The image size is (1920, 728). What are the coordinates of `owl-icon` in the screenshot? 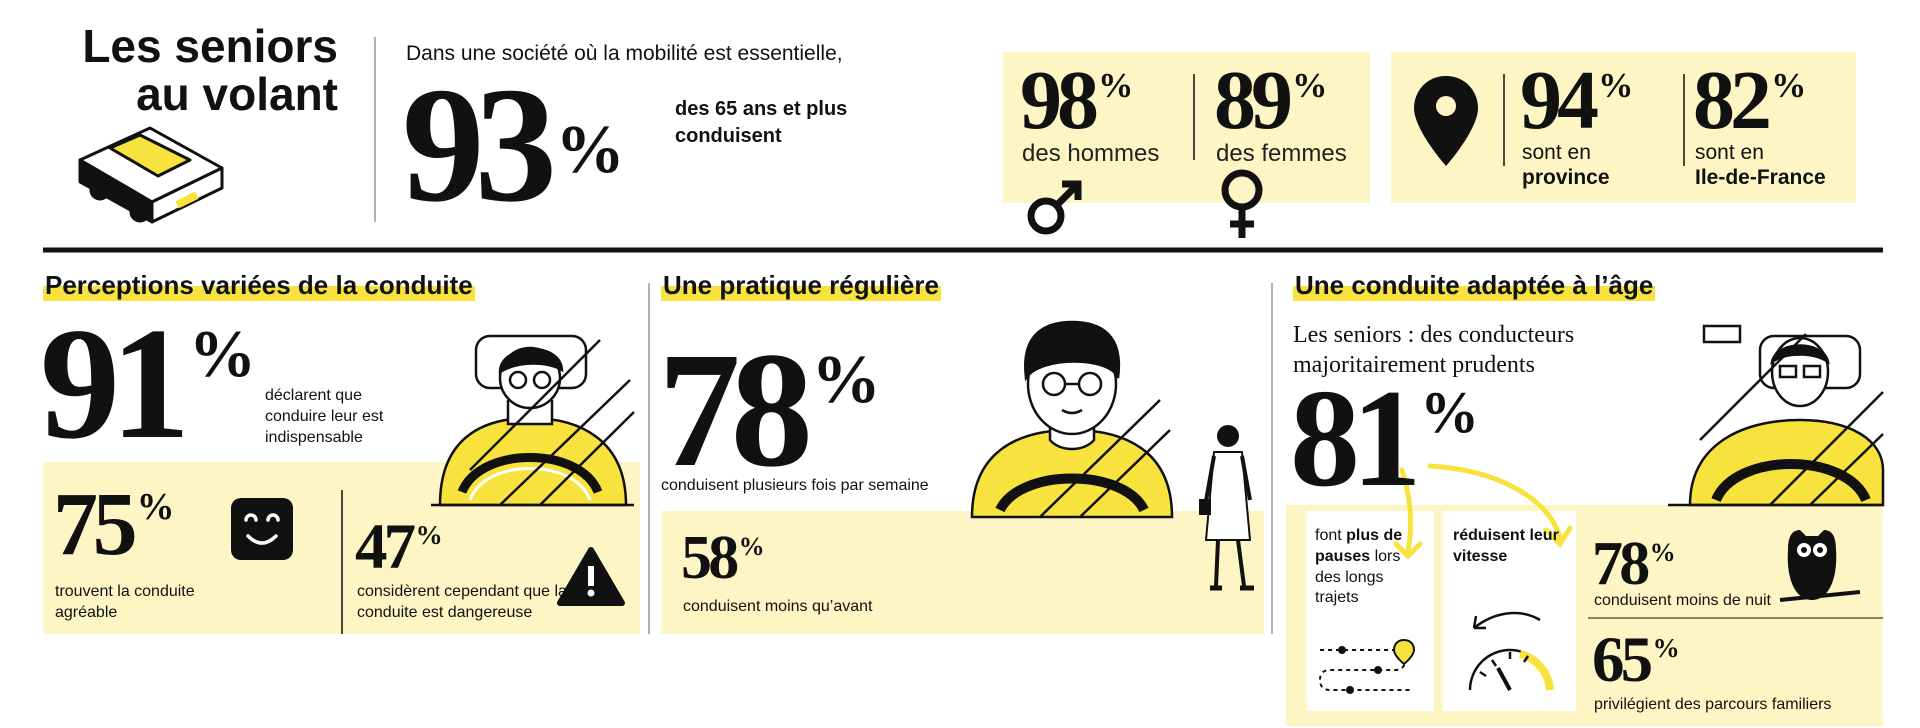 It's located at (1820, 566).